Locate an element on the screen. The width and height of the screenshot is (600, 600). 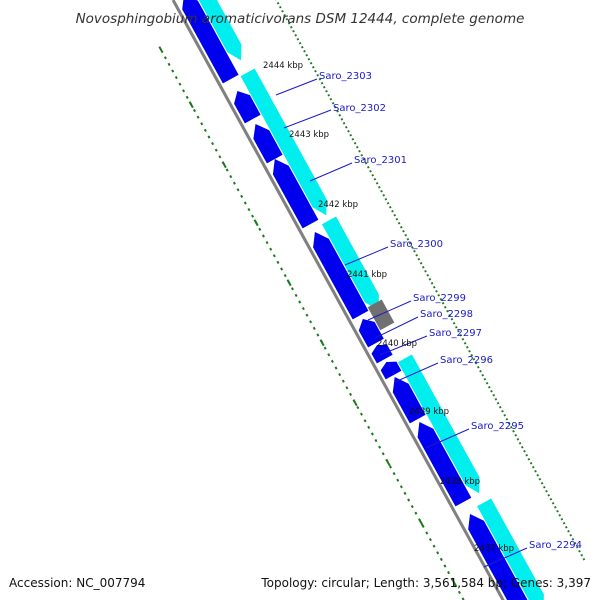
gene-label: Saro_2303 is located at coordinates (345, 76).